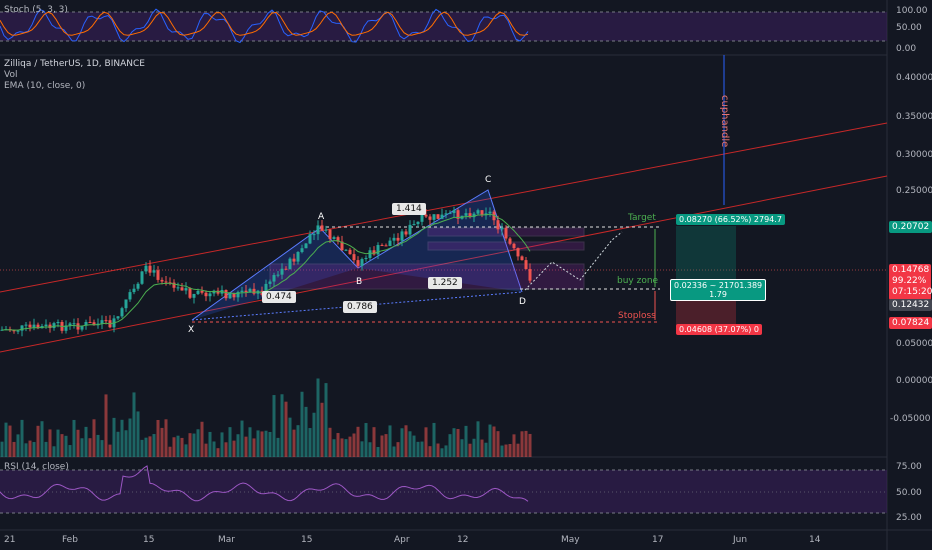 This screenshot has height=550, width=932. What do you see at coordinates (402, 540) in the screenshot?
I see `time-tick: Apr` at bounding box center [402, 540].